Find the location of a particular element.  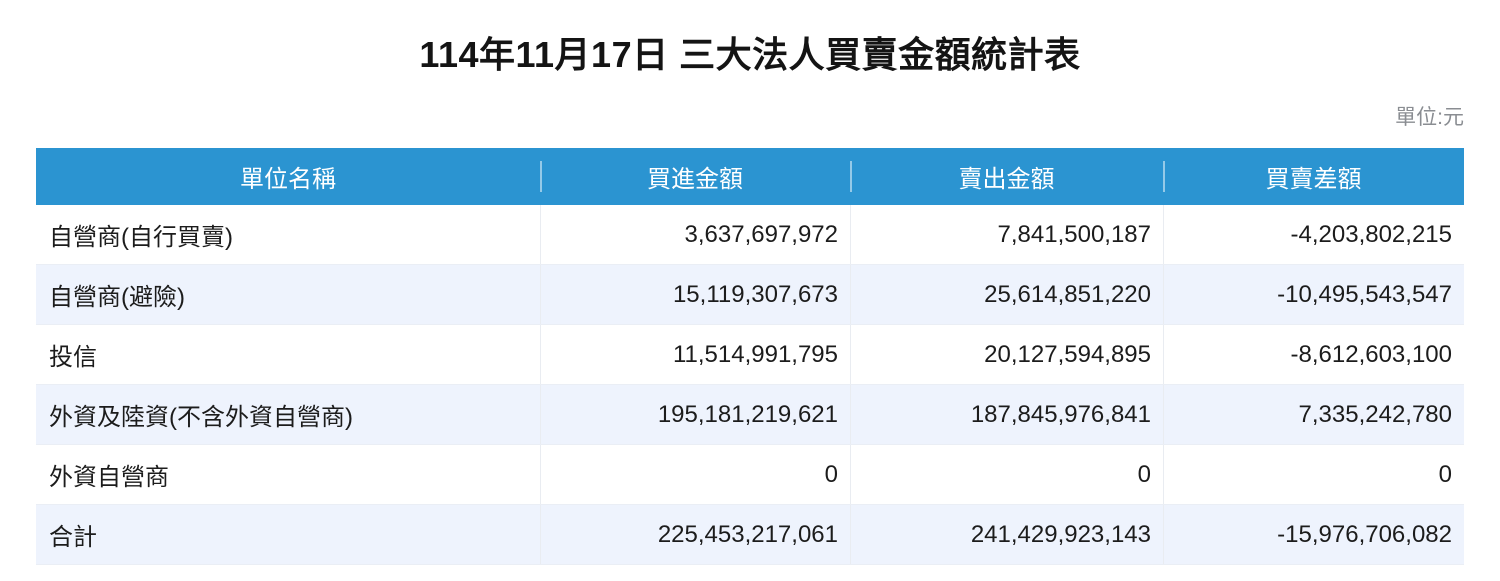

header-cell-buy-amount: 買進金額 is located at coordinates (695, 176).